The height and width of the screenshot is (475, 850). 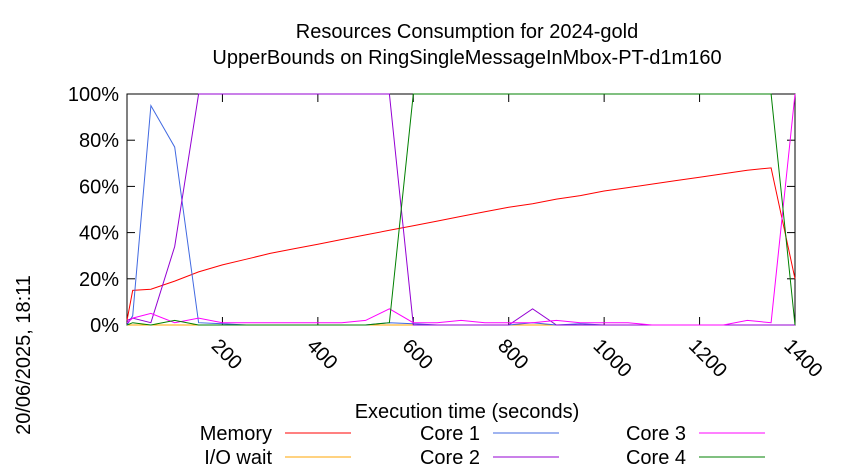 What do you see at coordinates (656, 458) in the screenshot?
I see `legend-label-core-4: Core 4` at bounding box center [656, 458].